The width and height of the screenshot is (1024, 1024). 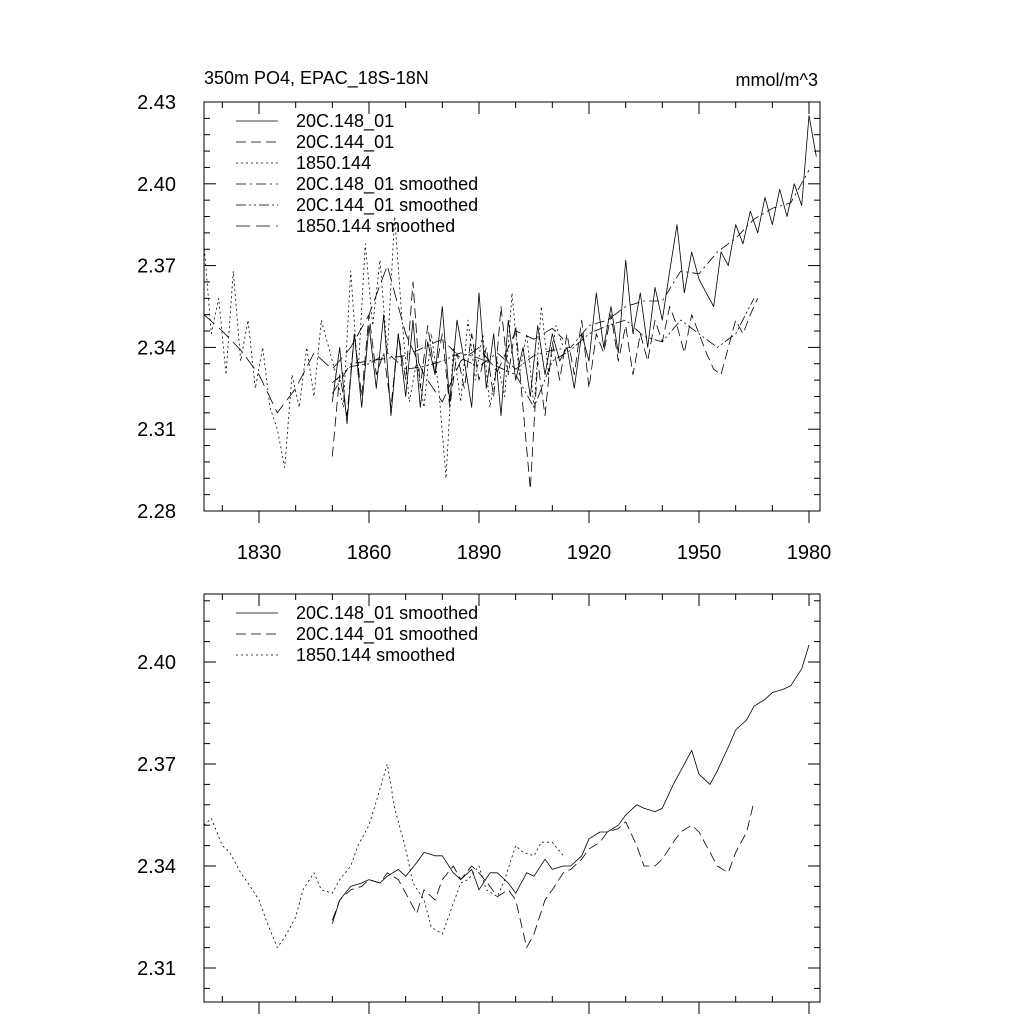 What do you see at coordinates (345, 121) in the screenshot?
I see `legend-label: 20C.148_01` at bounding box center [345, 121].